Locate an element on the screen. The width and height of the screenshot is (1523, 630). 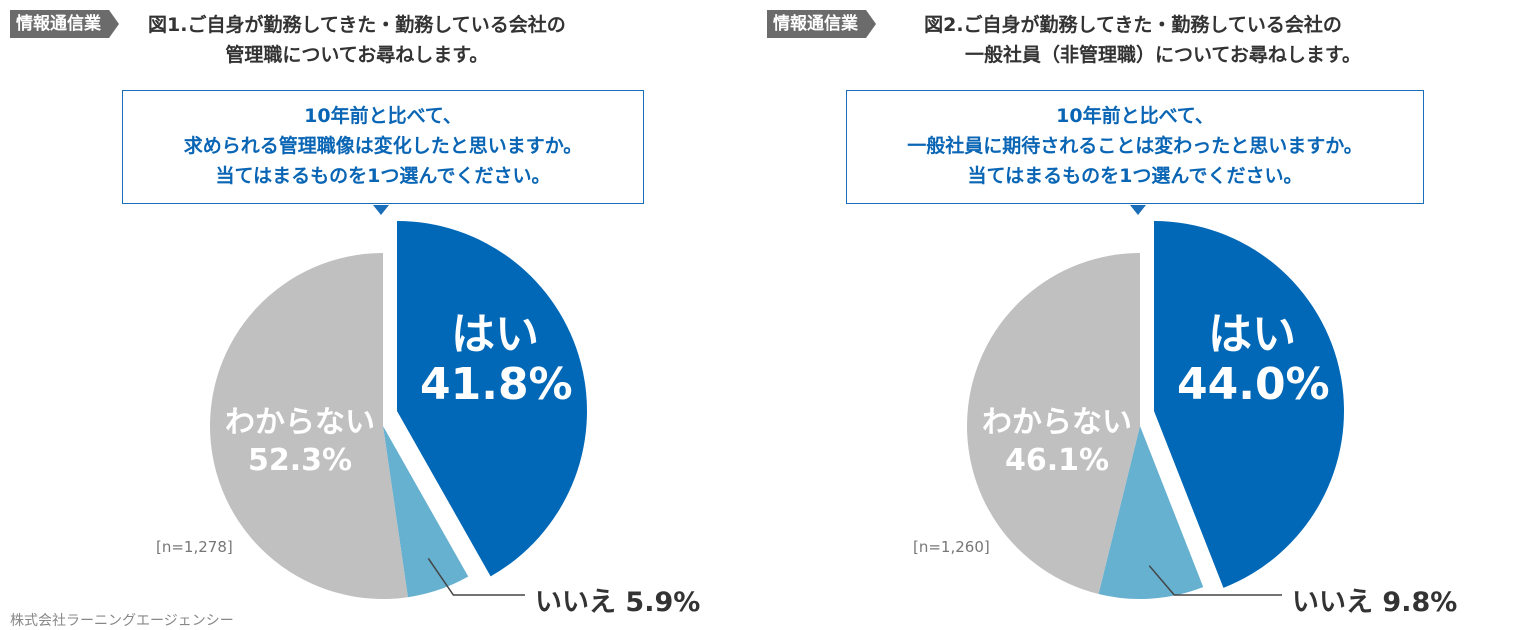
slice-label-no: いいえ 9.8% is located at coordinates (1374, 599).